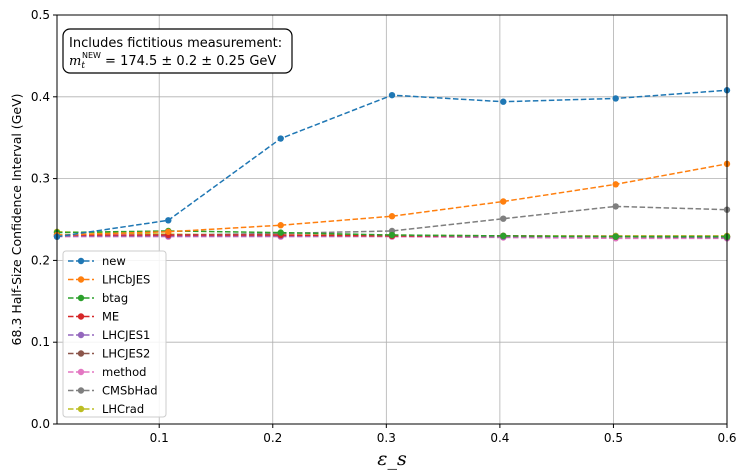 This screenshot has width=747, height=476. I want to click on y-tick-label: 0.2, so click(40, 260).